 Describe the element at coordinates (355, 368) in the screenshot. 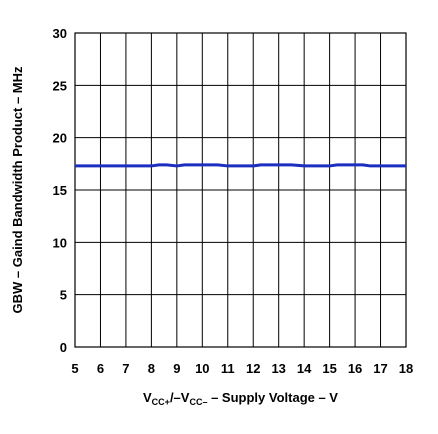

I see `x-tick-label: 16` at that location.